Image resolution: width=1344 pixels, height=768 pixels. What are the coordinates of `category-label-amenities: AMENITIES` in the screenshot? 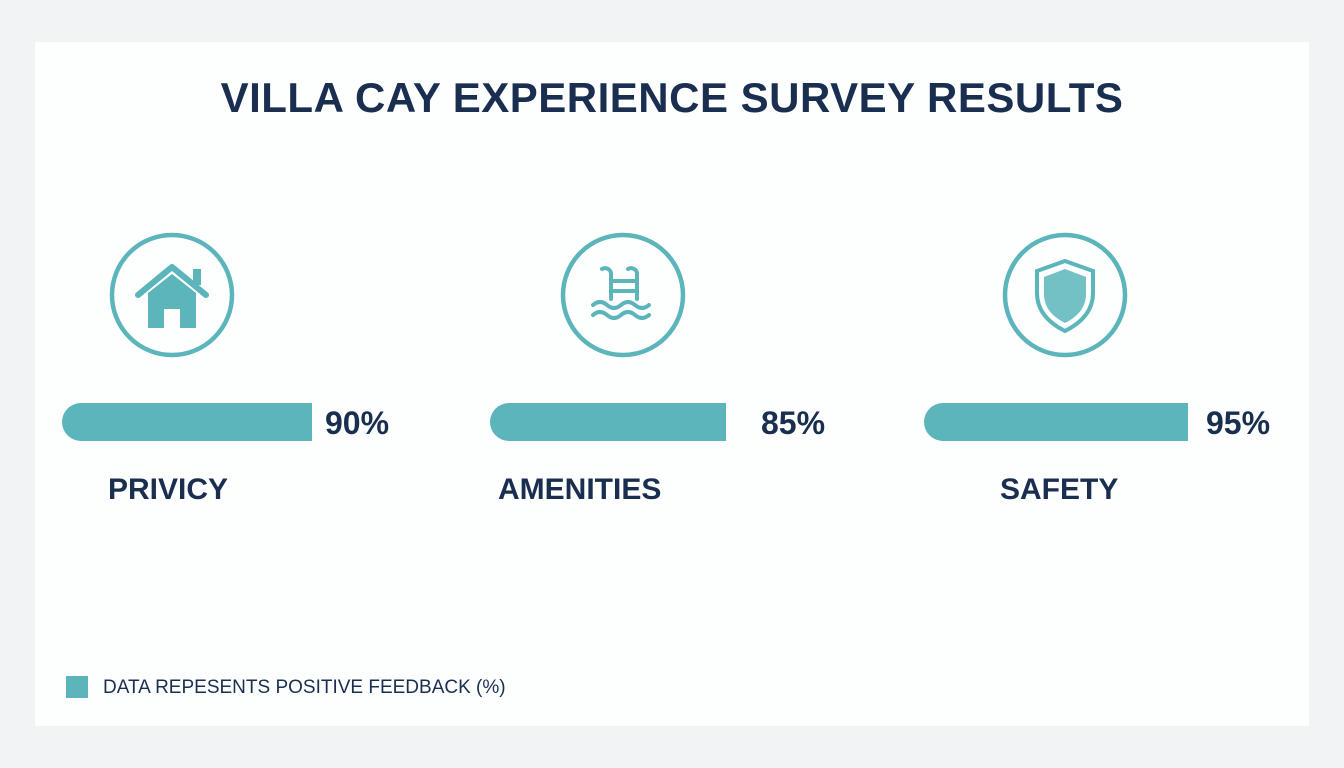 It's located at (580, 489).